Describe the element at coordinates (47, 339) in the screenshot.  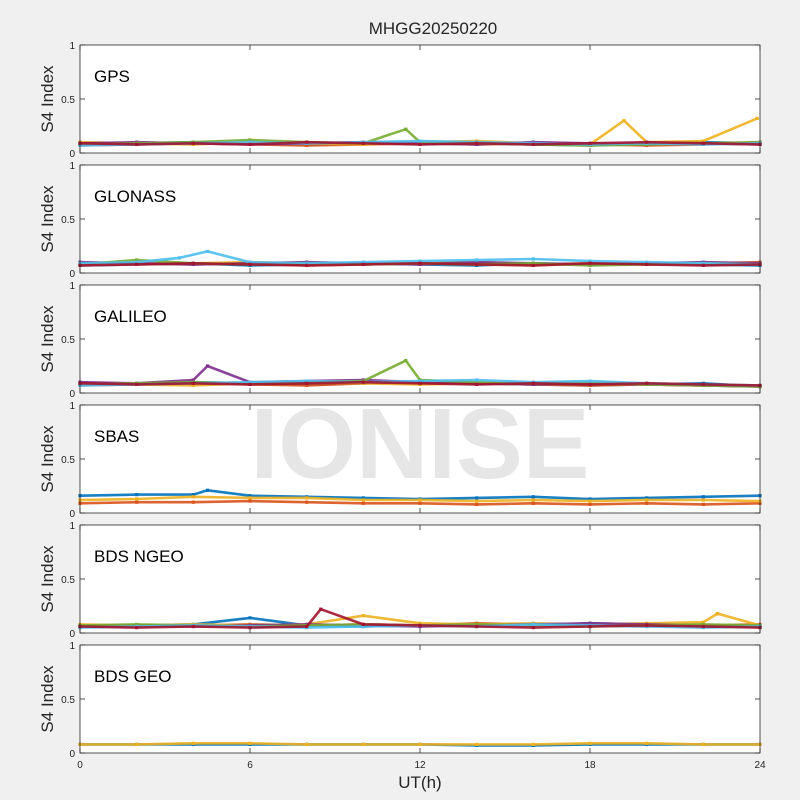
I see `y-axis-label-galileo: S4 Index` at that location.